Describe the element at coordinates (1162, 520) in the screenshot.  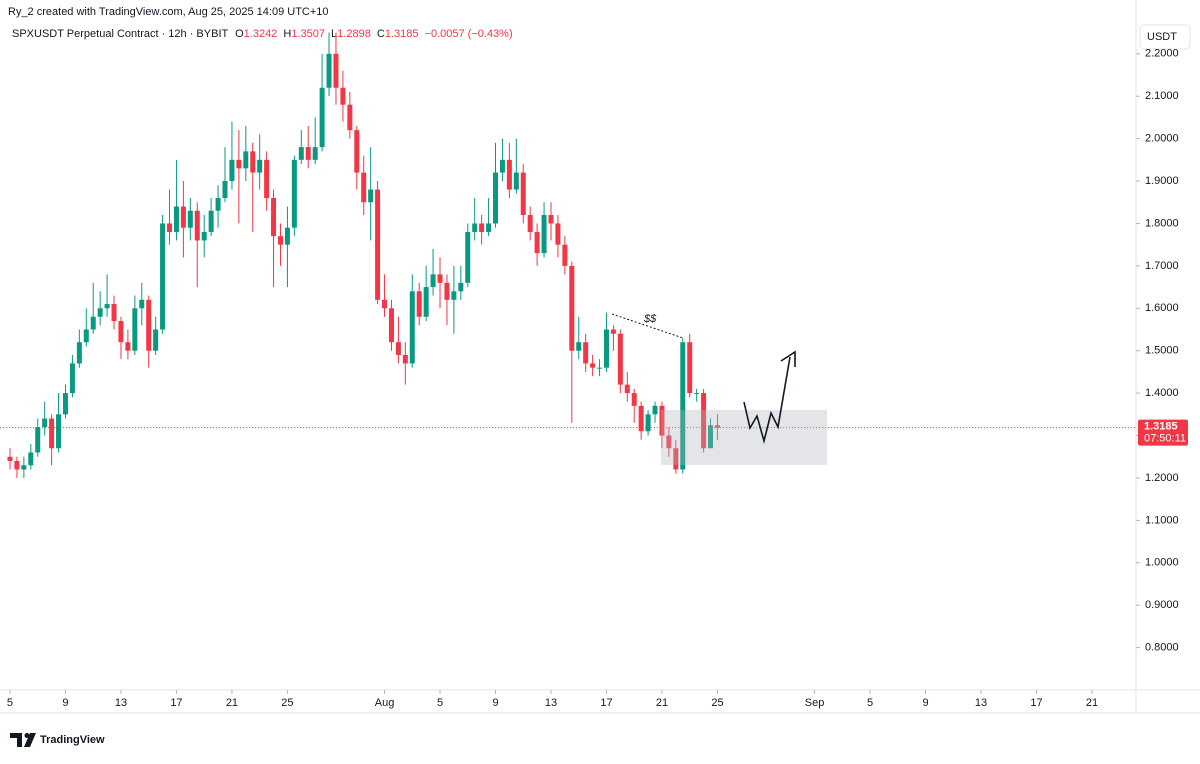
I see `y-tick-label: 1.1000` at that location.